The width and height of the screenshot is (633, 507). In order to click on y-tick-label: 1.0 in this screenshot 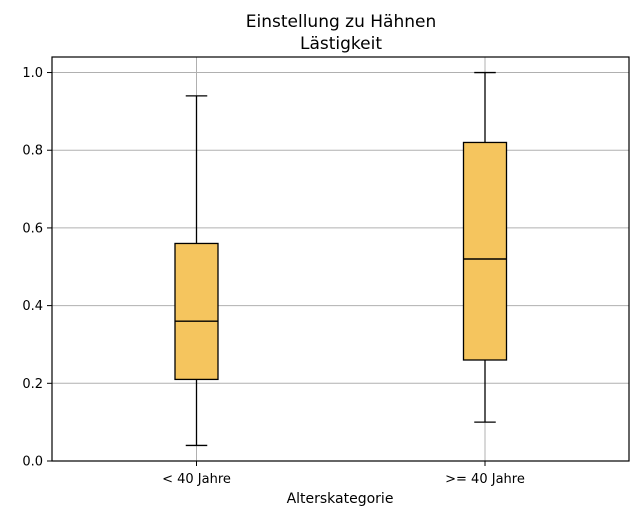, I will do `click(32, 73)`.